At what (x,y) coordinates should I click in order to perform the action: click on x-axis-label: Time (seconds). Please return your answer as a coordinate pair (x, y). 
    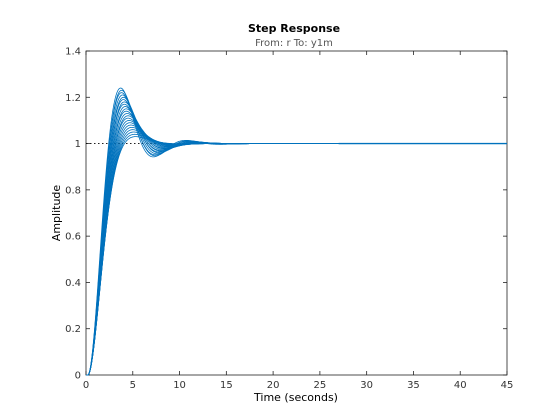
    Looking at the image, I should click on (295, 397).